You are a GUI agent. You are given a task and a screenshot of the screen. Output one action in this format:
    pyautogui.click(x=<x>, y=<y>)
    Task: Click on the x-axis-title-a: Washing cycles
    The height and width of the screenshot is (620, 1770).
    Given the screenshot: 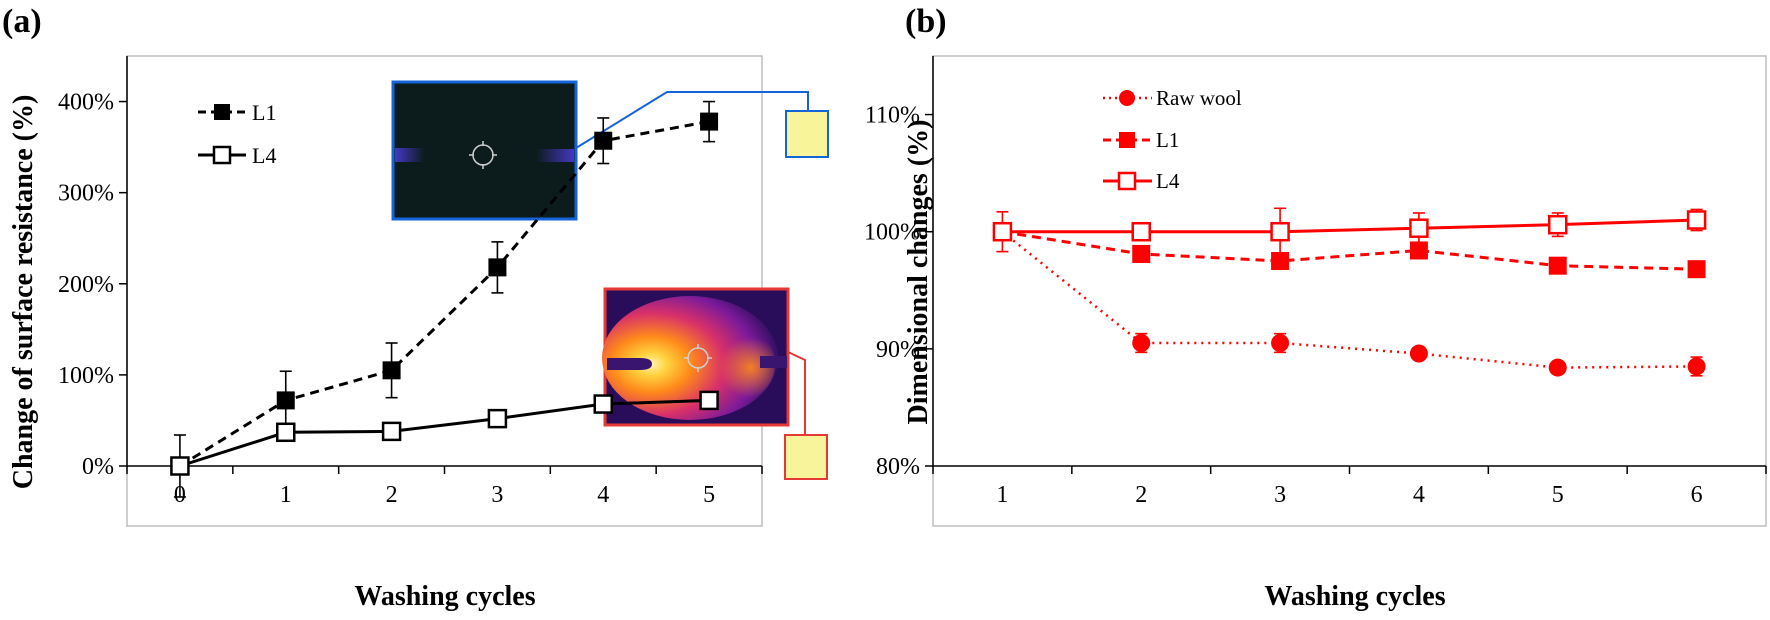 What is the action you would take?
    pyautogui.click(x=444, y=596)
    